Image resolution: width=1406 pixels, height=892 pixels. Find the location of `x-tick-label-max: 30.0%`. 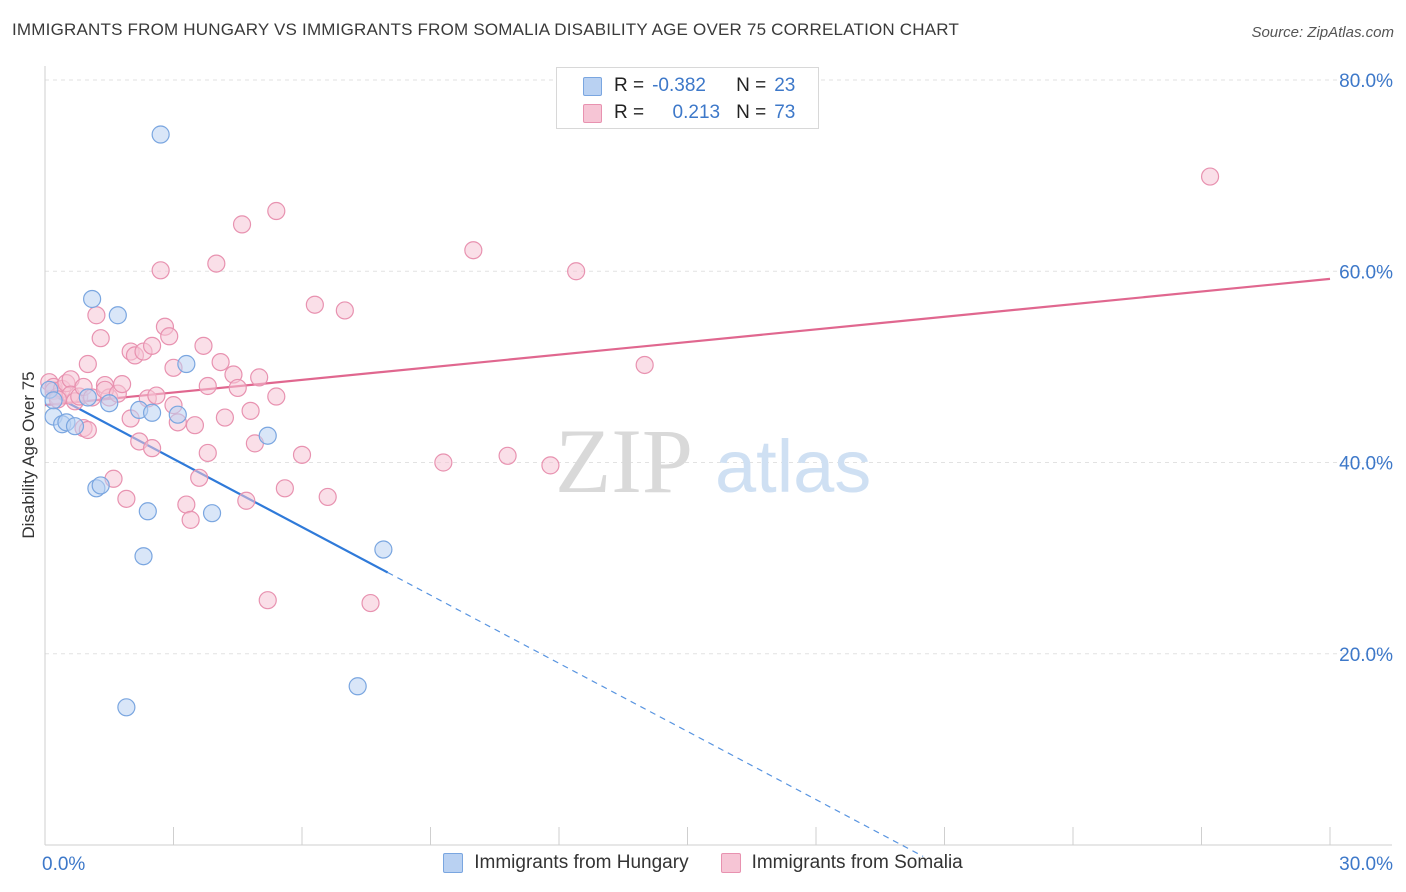

x-tick-label-max: 30.0% is located at coordinates (1366, 864).